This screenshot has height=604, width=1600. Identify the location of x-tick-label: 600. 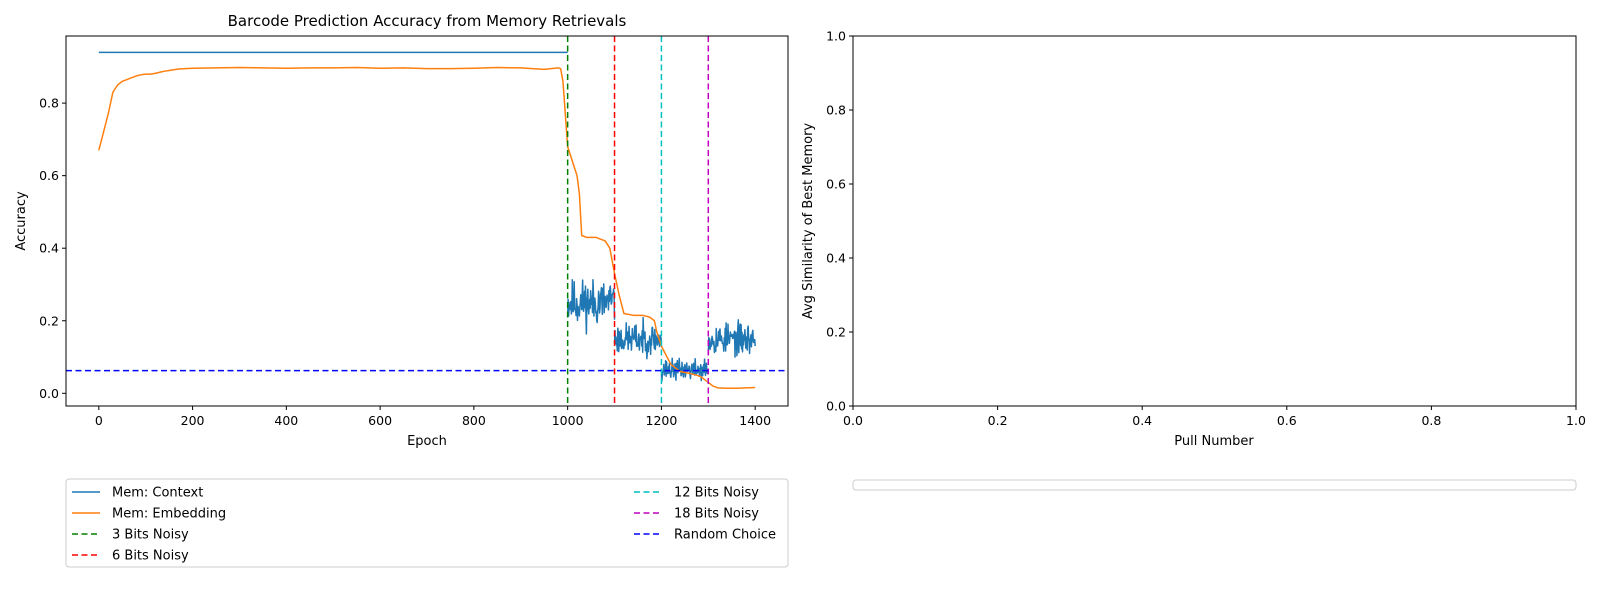
(380, 420).